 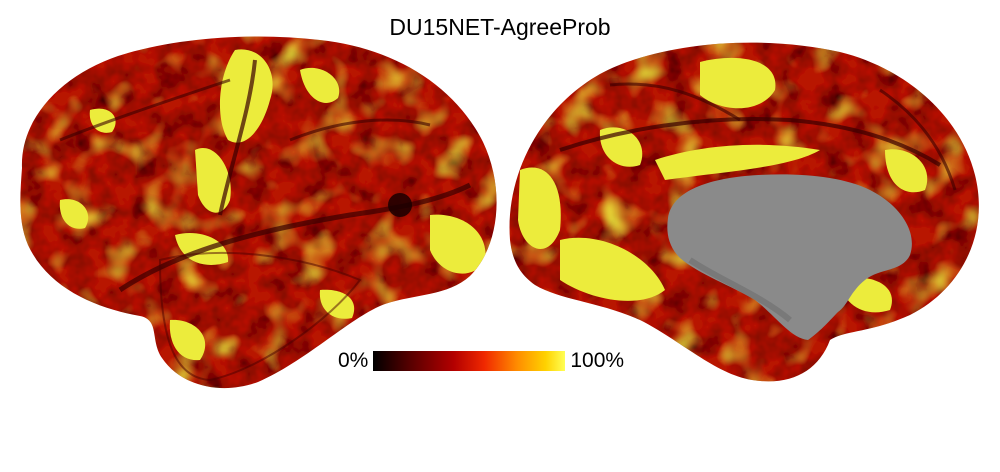 I want to click on colorbar-gradient, so click(x=469, y=361).